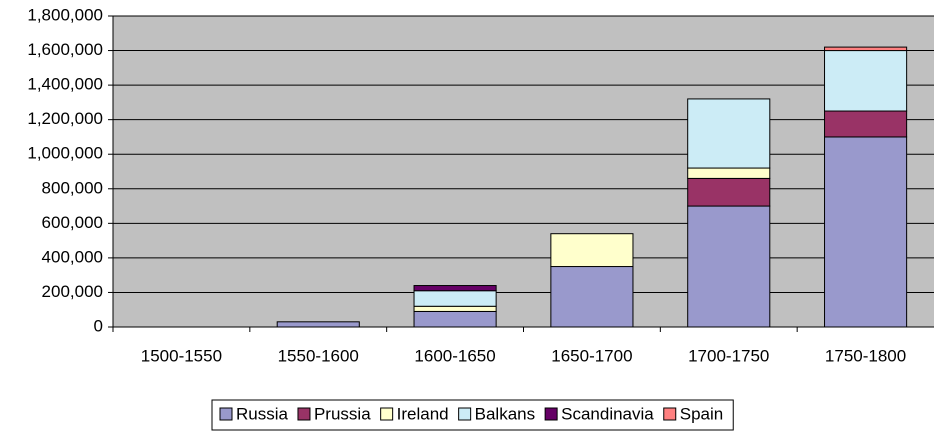 The width and height of the screenshot is (936, 435). I want to click on x-tick-label: 1500-1550, so click(181, 355).